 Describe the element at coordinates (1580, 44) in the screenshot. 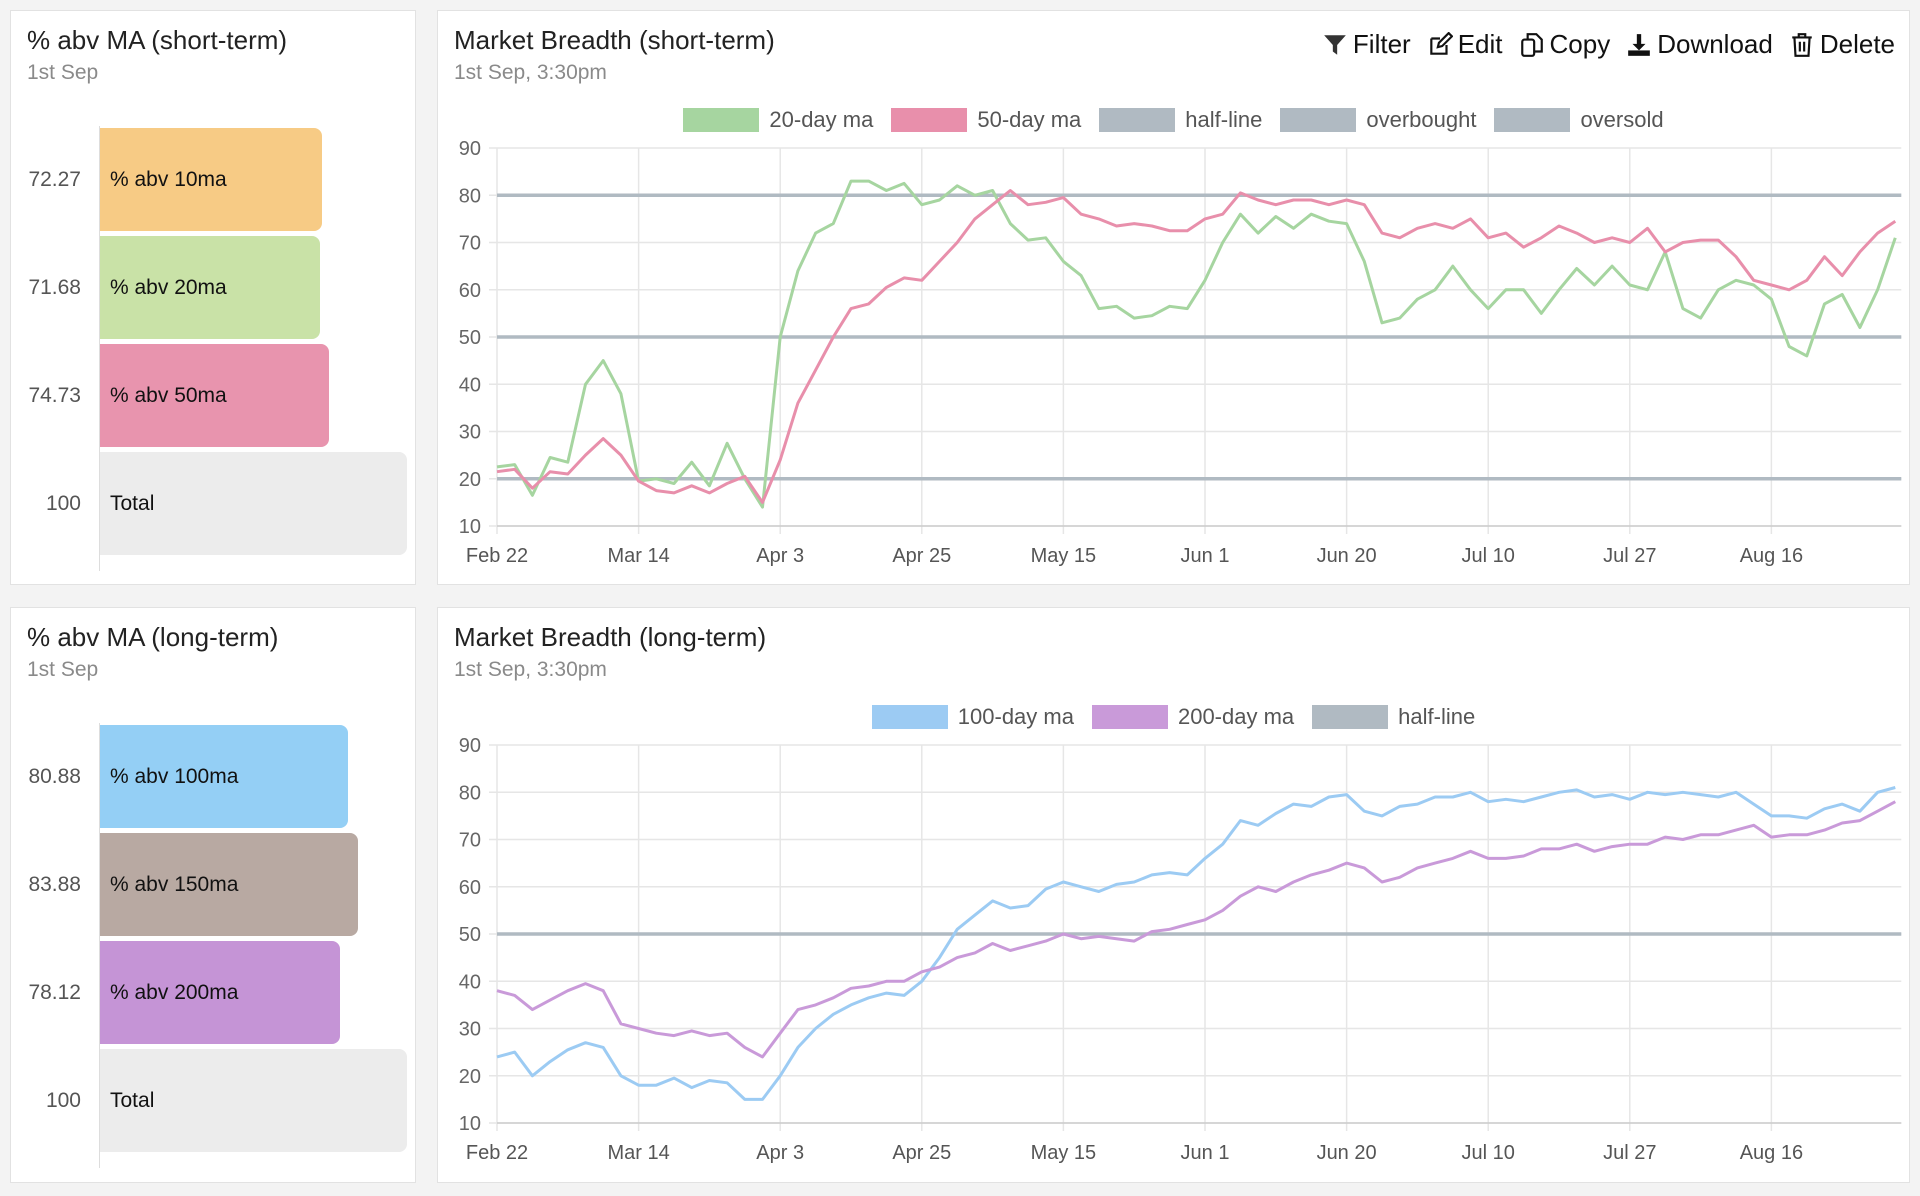

I see `copy-label: Copy` at that location.